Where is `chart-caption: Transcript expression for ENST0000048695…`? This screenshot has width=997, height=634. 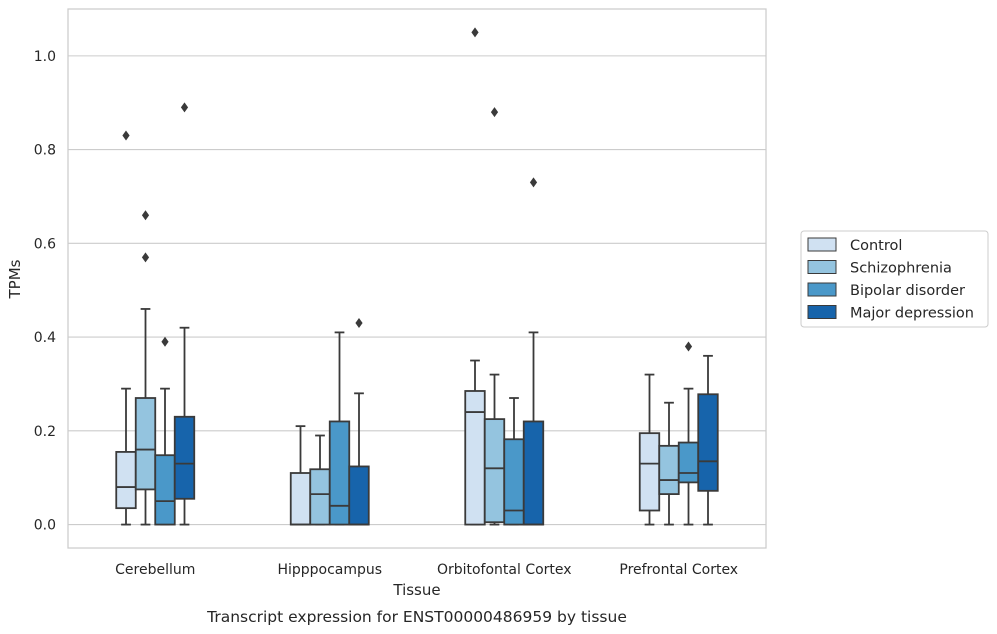
chart-caption: Transcript expression for ENST0000048695… is located at coordinates (416, 617).